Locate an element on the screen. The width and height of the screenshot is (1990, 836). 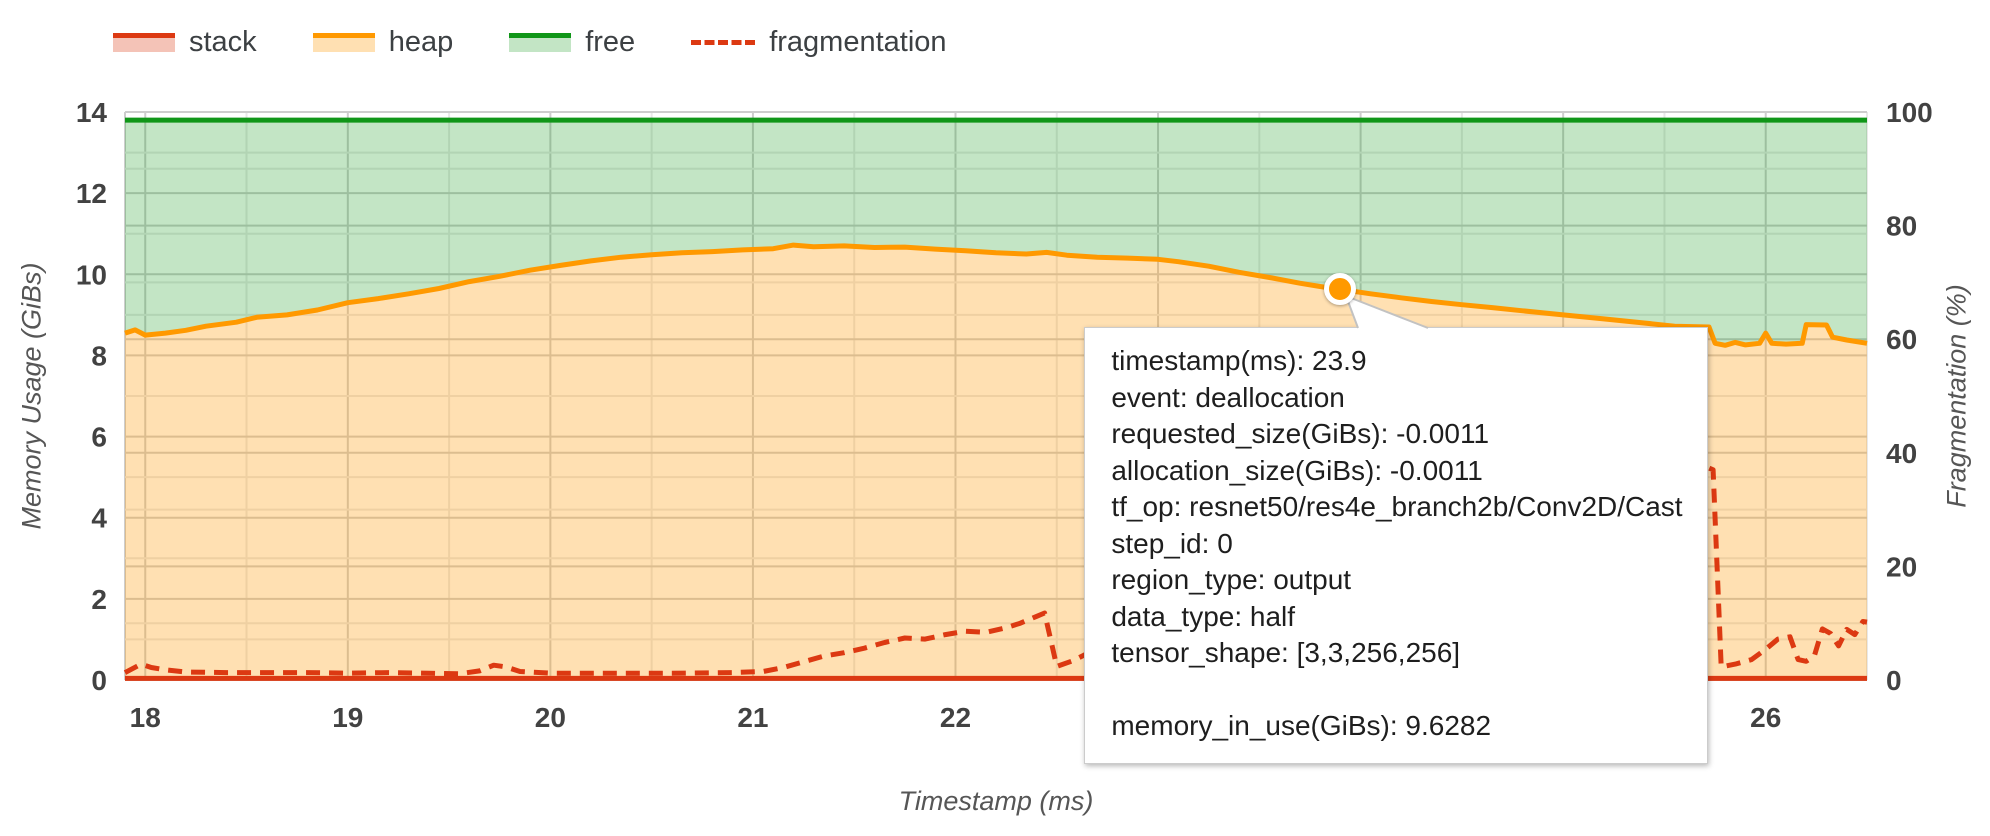
tooltip-line: memory_in_use(GiBs): 9.6282 is located at coordinates (1301, 726).